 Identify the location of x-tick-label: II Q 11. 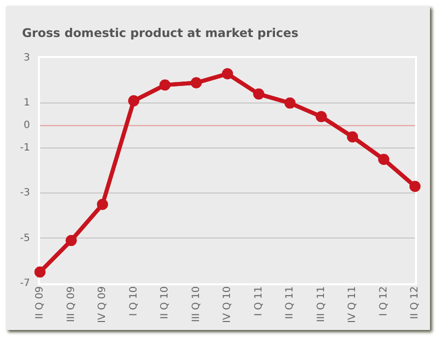
(290, 303).